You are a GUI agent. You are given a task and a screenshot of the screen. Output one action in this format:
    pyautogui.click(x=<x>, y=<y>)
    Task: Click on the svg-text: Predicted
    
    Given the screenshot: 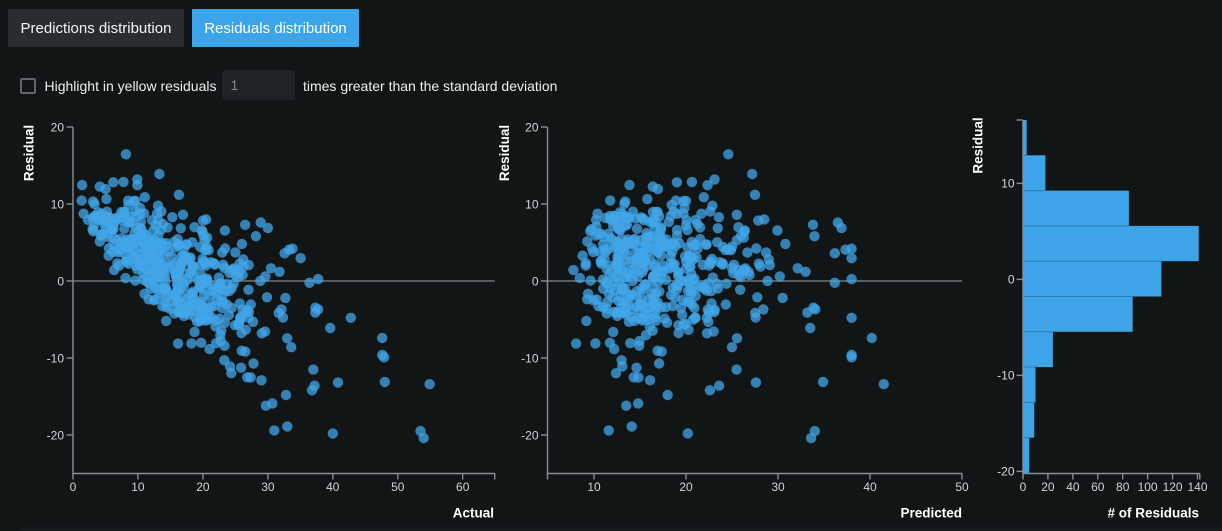 What is the action you would take?
    pyautogui.click(x=931, y=513)
    